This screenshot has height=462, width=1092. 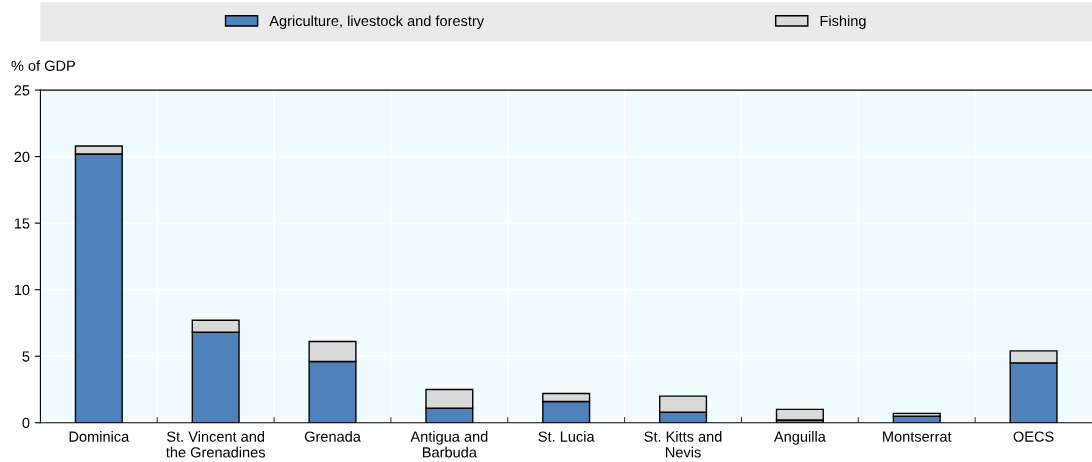 I want to click on x-tick-label: St. Kitts and Nevis, so click(x=683, y=444).